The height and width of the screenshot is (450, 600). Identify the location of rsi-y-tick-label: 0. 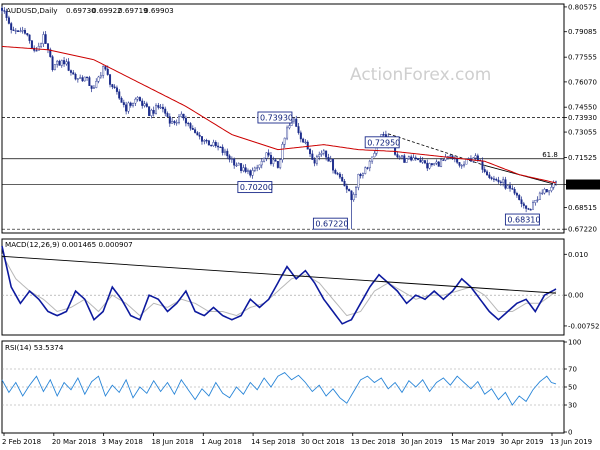
(570, 433).